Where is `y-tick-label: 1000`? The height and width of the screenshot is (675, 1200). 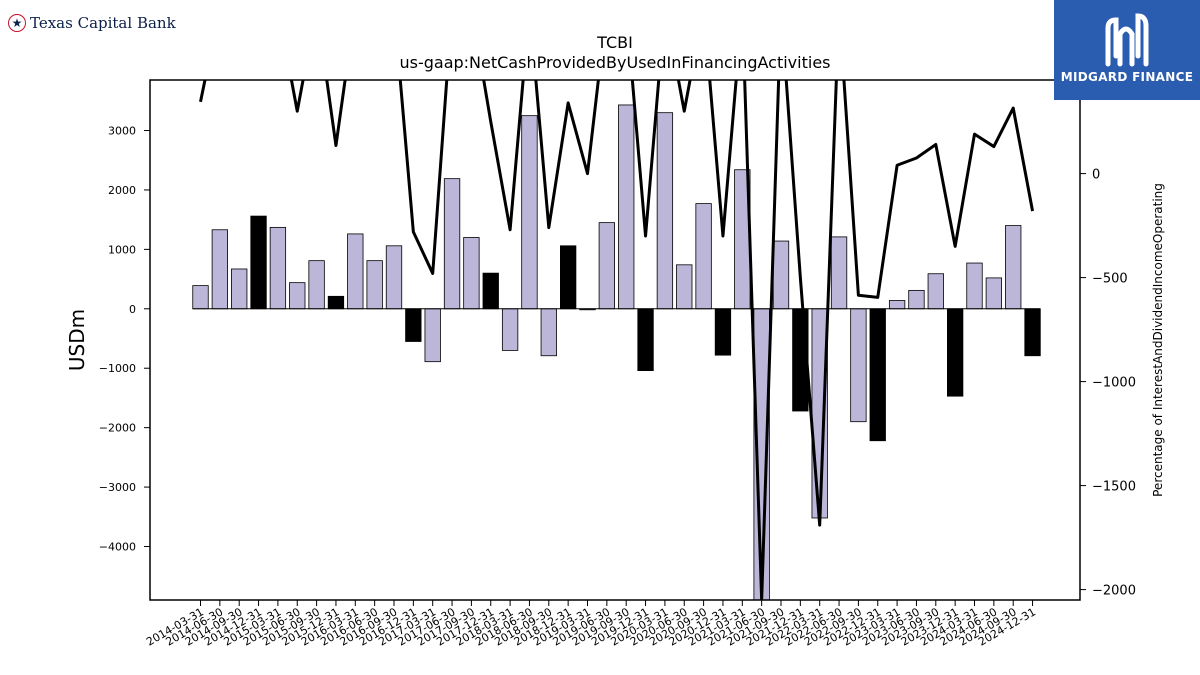
y-tick-label: 1000 is located at coordinates (122, 249).